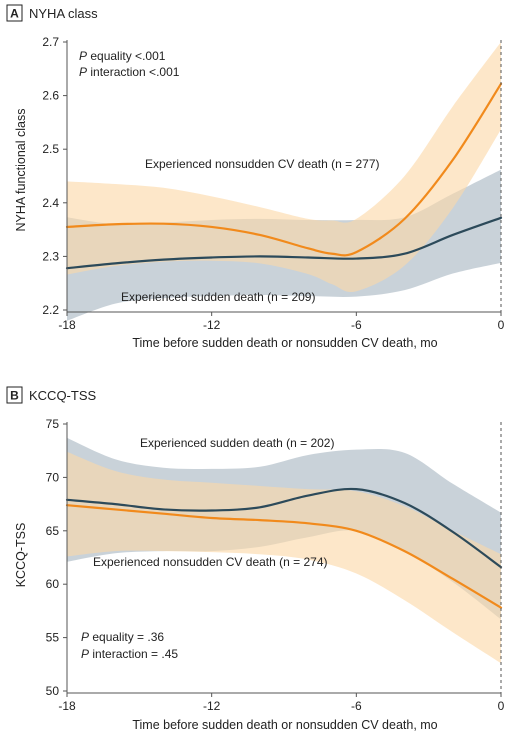 The image size is (519, 740). I want to click on panel-a-stat-equality: P equality <.001, so click(122, 56).